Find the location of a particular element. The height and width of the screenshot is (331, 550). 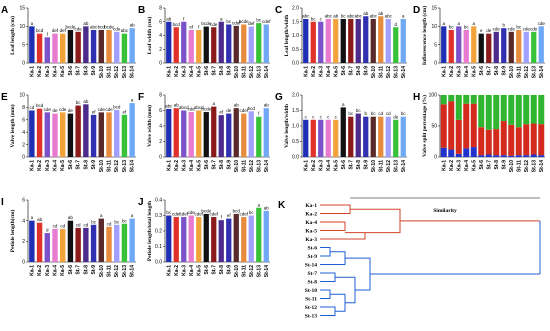

leaf-label: Ka-5 is located at coordinates (311, 232).